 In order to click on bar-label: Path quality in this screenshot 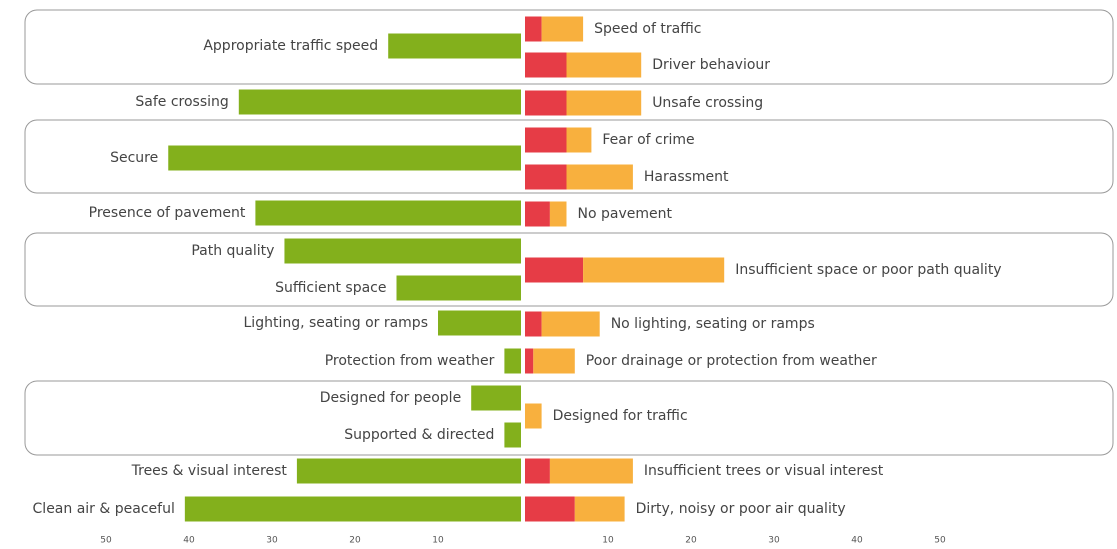, I will do `click(232, 251)`.